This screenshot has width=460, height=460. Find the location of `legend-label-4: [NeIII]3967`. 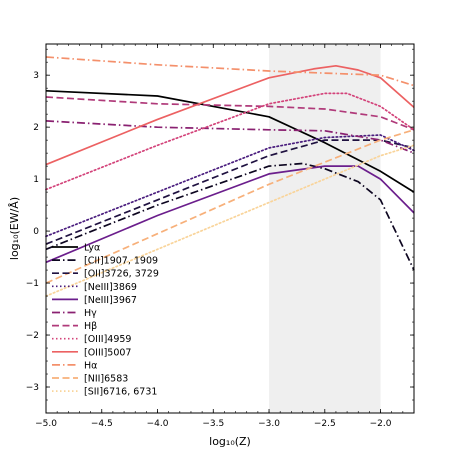

legend-label-4: [NeIII]3967 is located at coordinates (110, 300).